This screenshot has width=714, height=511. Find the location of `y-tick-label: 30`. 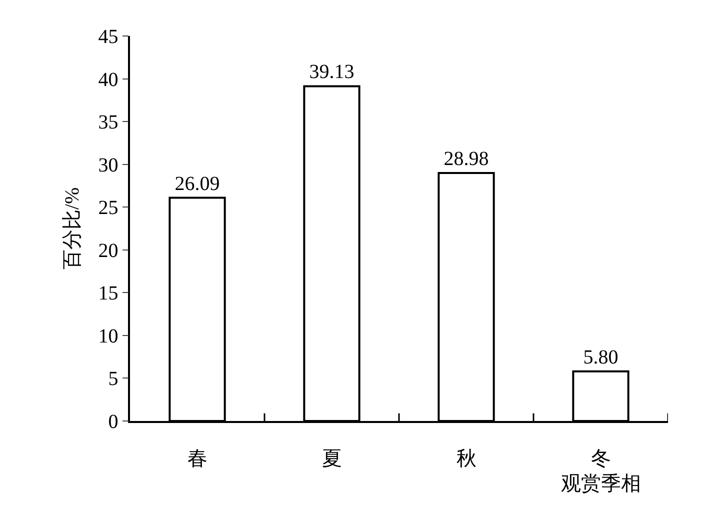

y-tick-label: 30 is located at coordinates (108, 165).